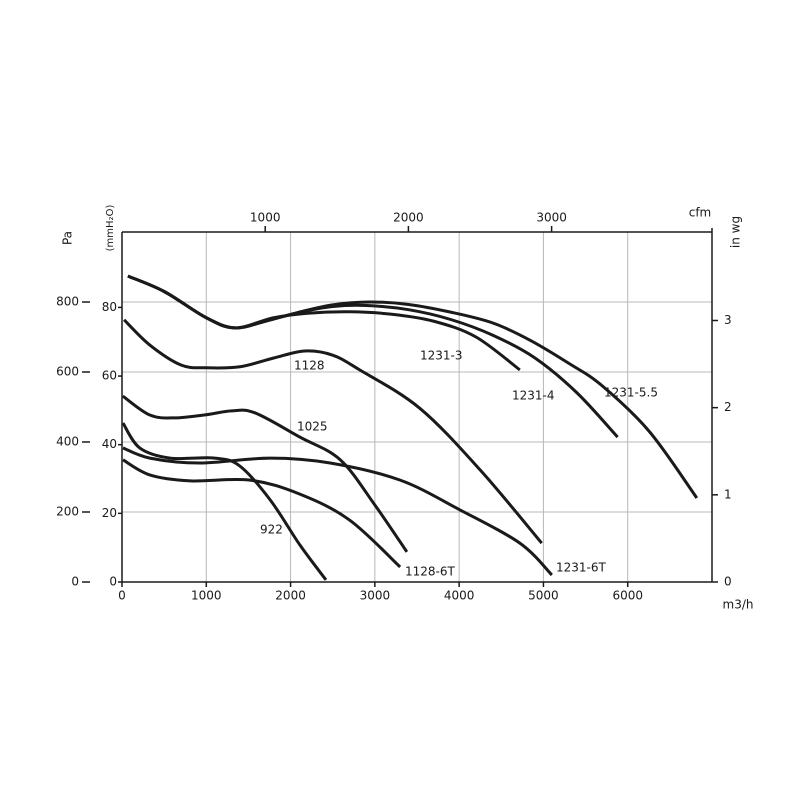 This screenshot has height=800, width=800. What do you see at coordinates (265, 218) in the screenshot?
I see `x2-tick-label: 1000` at bounding box center [265, 218].